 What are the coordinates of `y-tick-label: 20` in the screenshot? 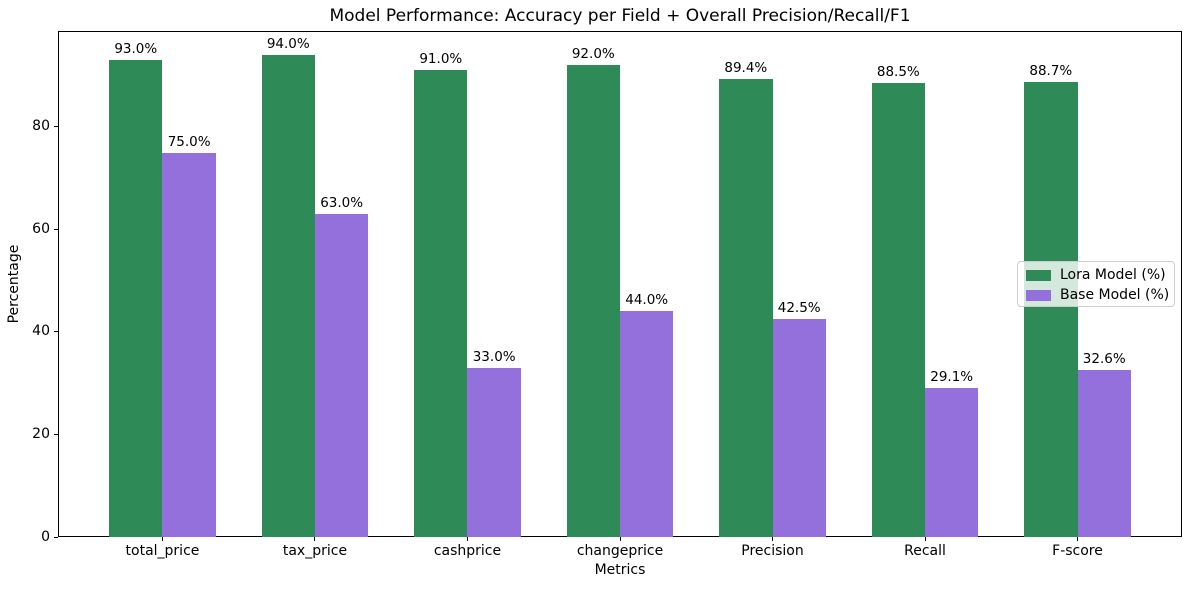 It's located at (41, 433).